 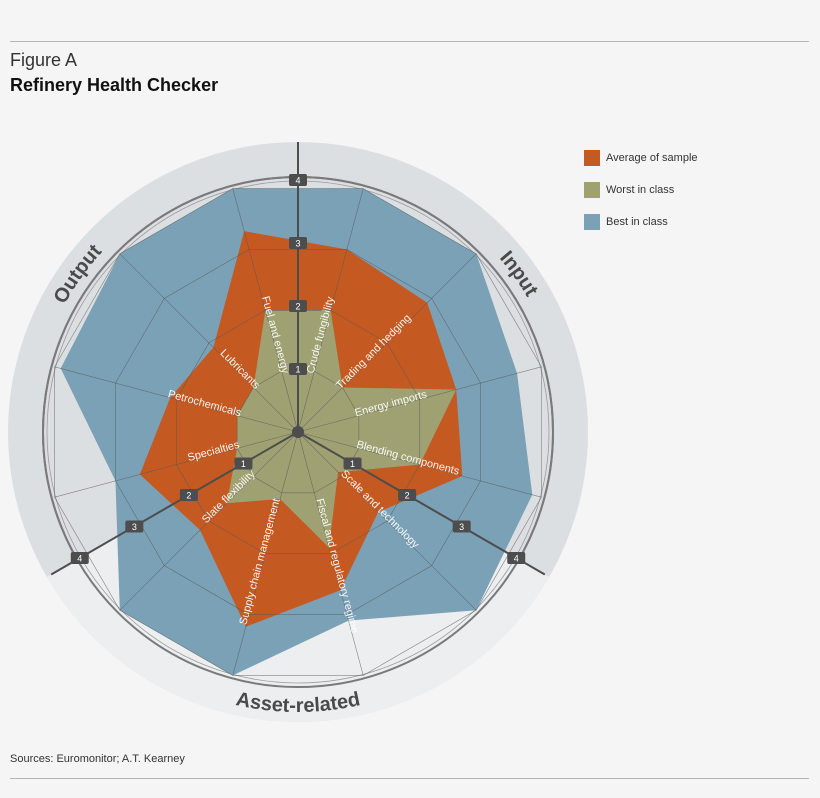 I want to click on legend-item-worst: Worst in class, so click(x=641, y=190).